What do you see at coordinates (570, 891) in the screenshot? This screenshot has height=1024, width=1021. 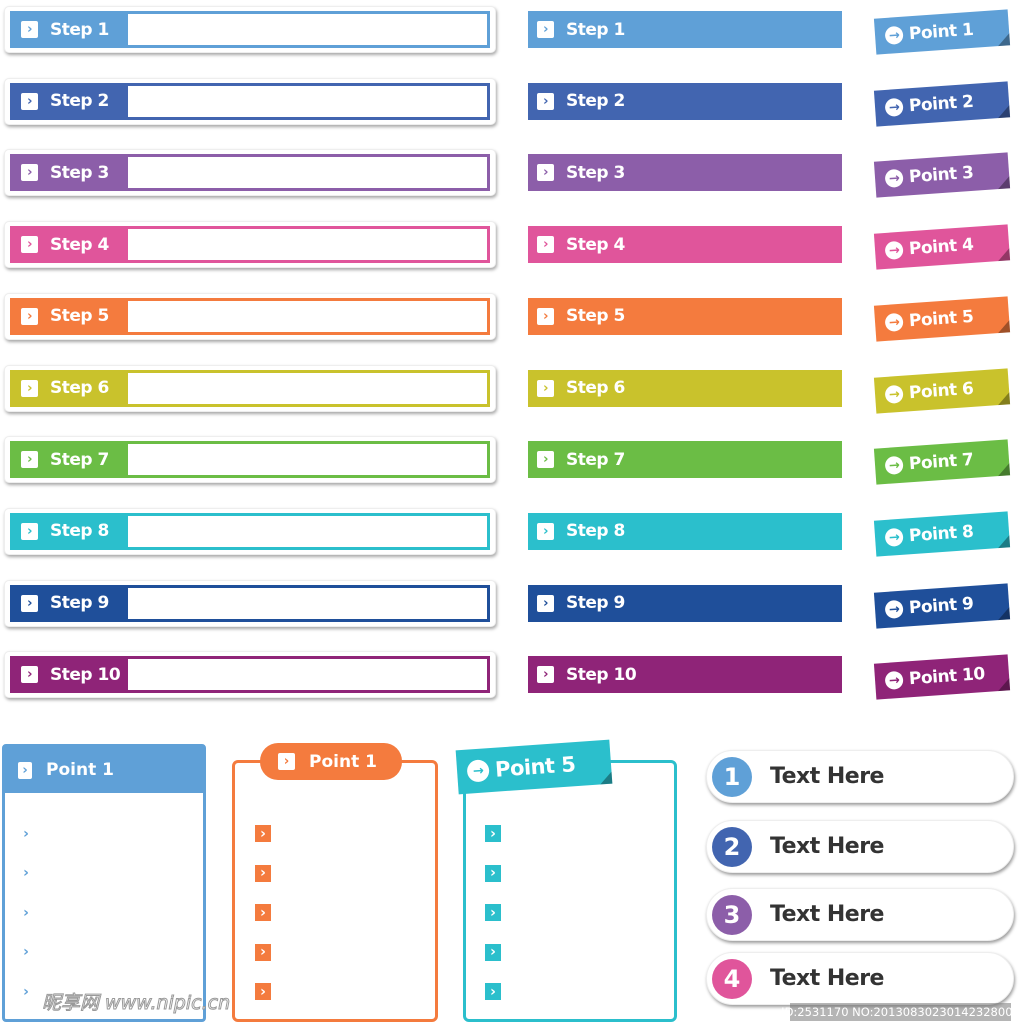 I see `panel-teal` at bounding box center [570, 891].